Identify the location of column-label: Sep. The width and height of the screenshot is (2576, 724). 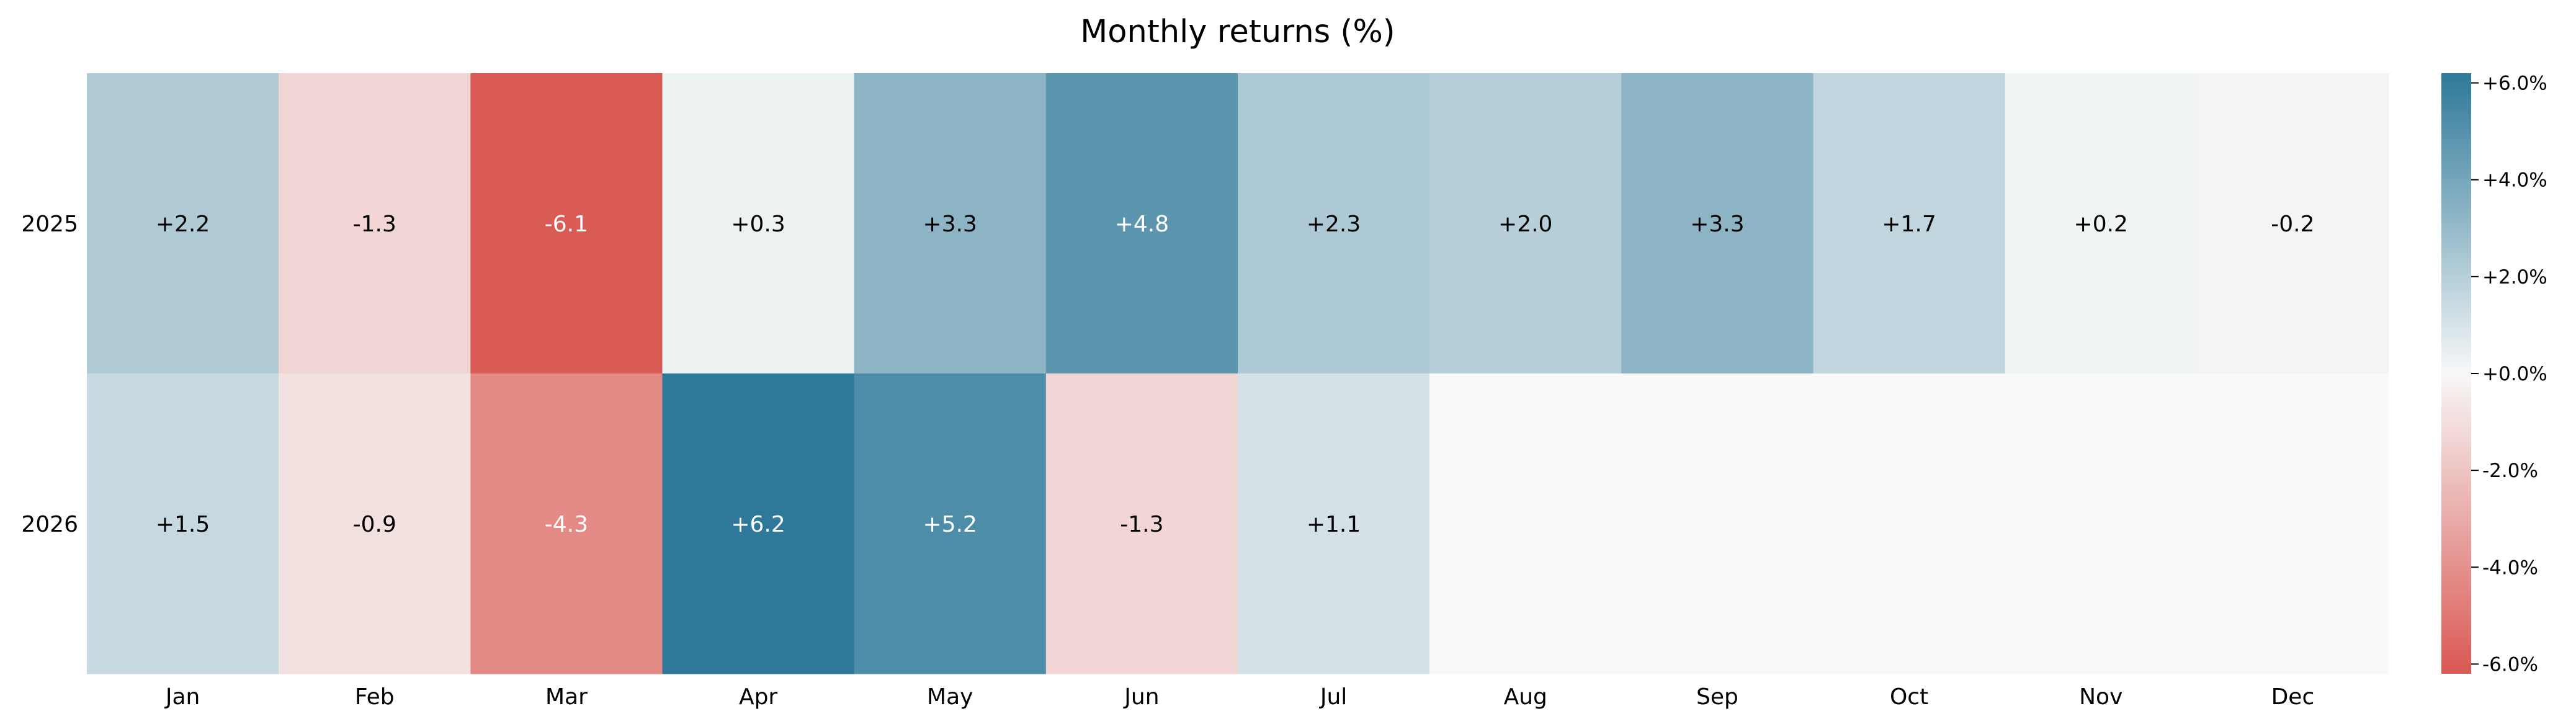
(1717, 697).